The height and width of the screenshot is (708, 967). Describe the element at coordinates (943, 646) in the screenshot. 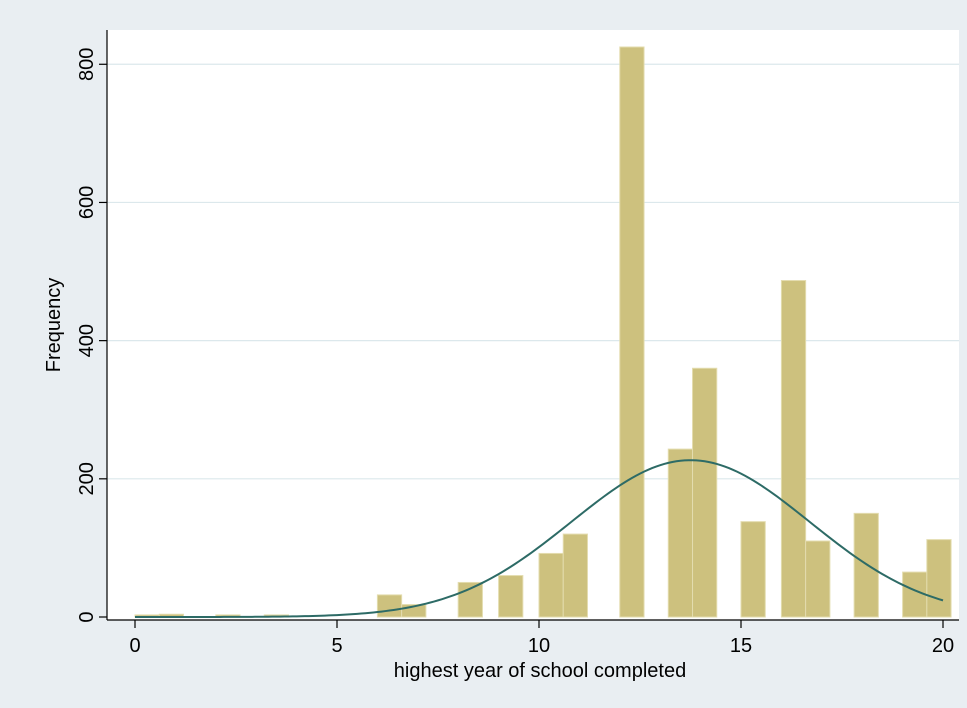

I see `x-tick-label-20: 20` at that location.